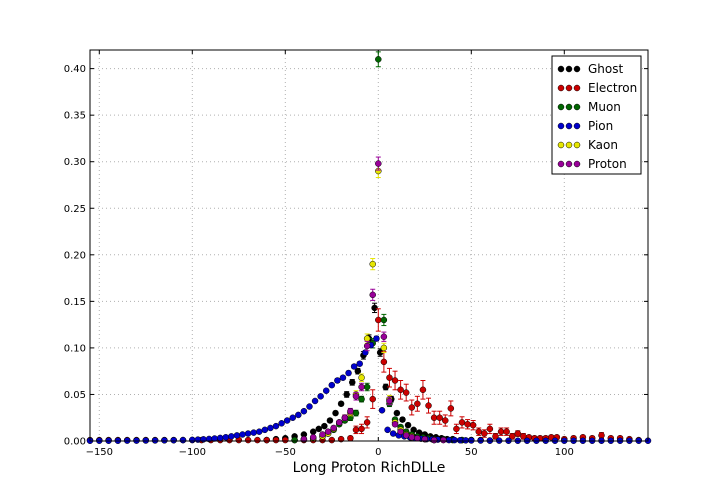  I want to click on legend-item-kaon: Kaon, so click(587, 145).